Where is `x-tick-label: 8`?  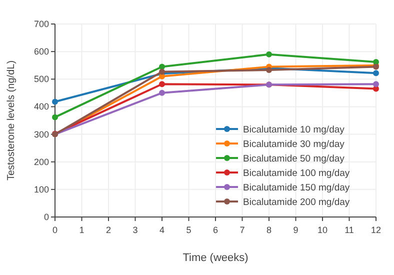 x-tick-label: 8 is located at coordinates (269, 230).